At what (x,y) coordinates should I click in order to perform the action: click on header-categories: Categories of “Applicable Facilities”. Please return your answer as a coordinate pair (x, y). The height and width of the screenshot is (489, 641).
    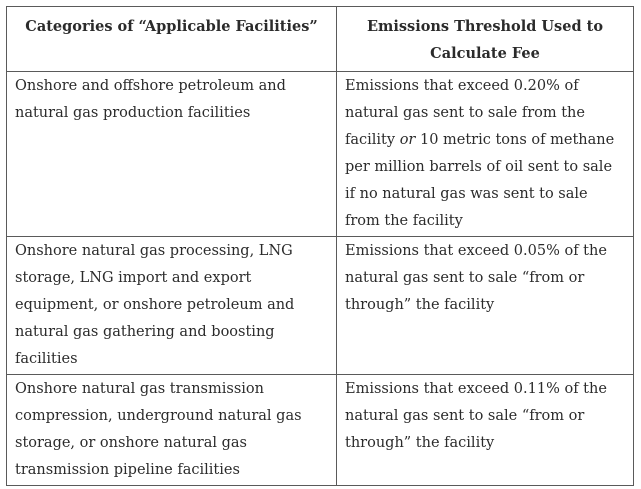
    Looking at the image, I should click on (171, 39).